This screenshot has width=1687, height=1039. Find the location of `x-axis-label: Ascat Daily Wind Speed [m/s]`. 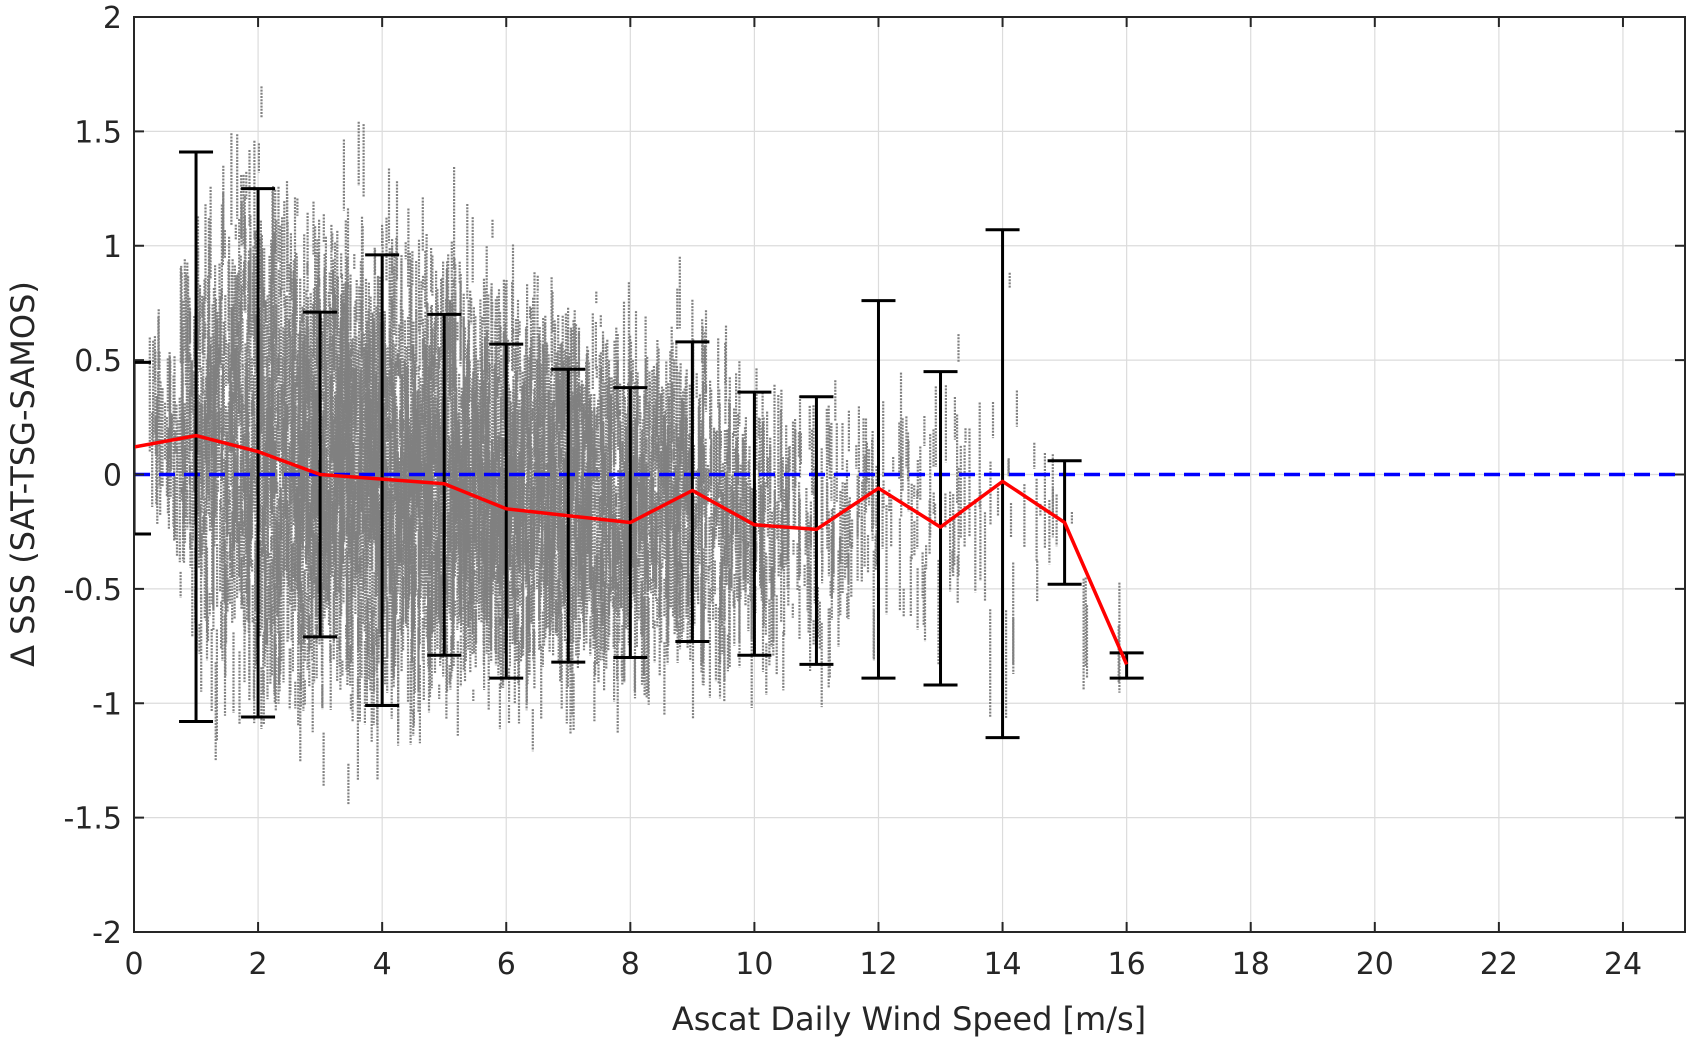

x-axis-label: Ascat Daily Wind Speed [m/s] is located at coordinates (909, 1019).